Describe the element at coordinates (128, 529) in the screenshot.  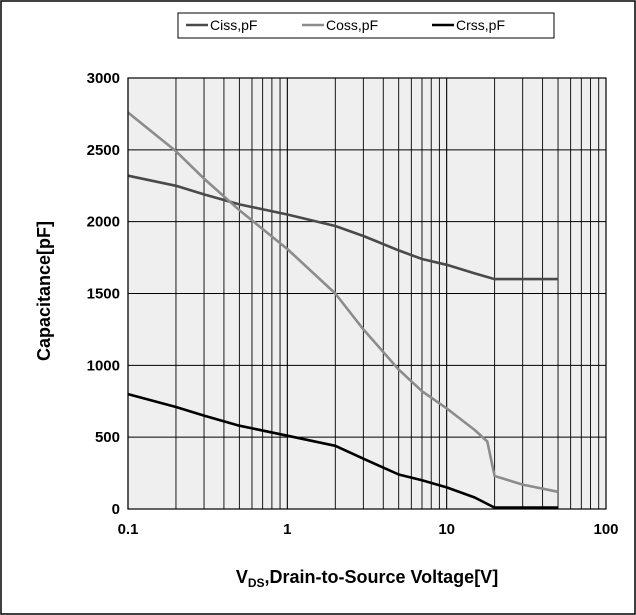
I see `x-tick-label: 0.1` at that location.